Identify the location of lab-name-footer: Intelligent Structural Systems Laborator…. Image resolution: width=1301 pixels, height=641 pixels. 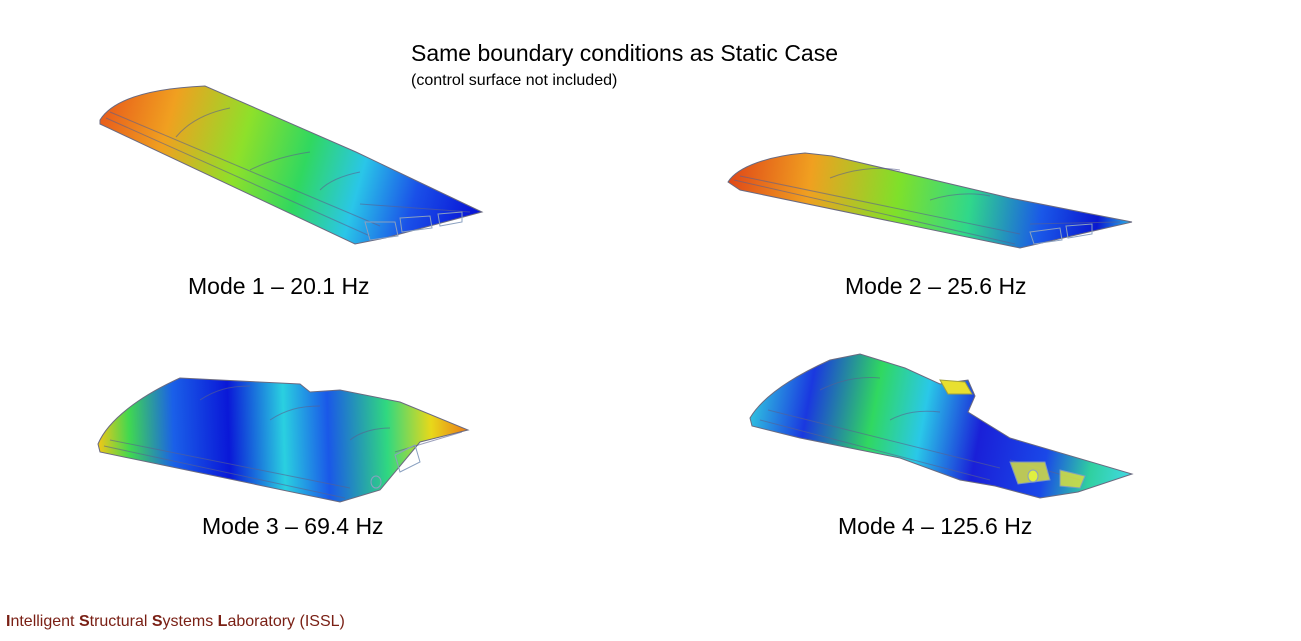
(175, 622).